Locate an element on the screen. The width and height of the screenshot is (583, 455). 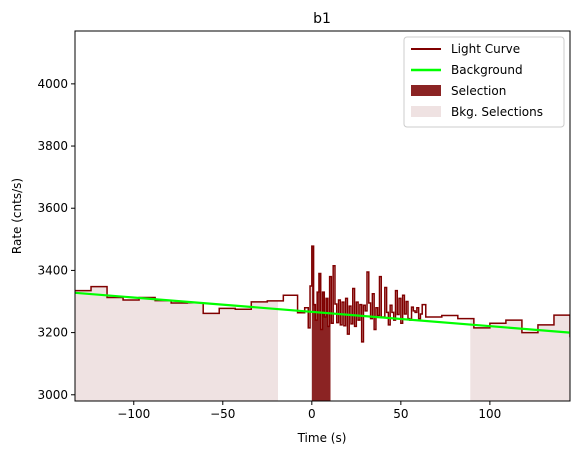
y-tick-label: 4000 is located at coordinates (52, 84).